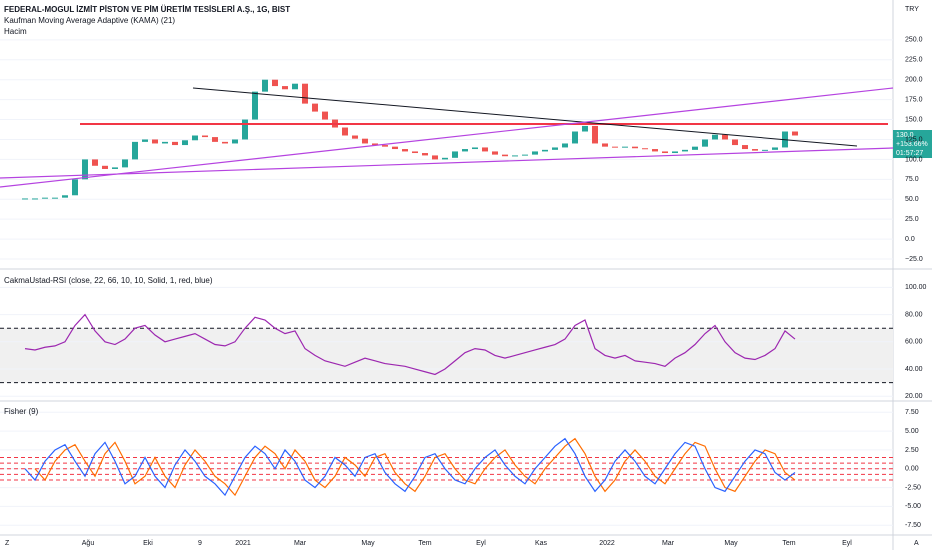 The height and width of the screenshot is (550, 932). Describe the element at coordinates (607, 543) in the screenshot. I see `x-tick-label: 2022` at that location.